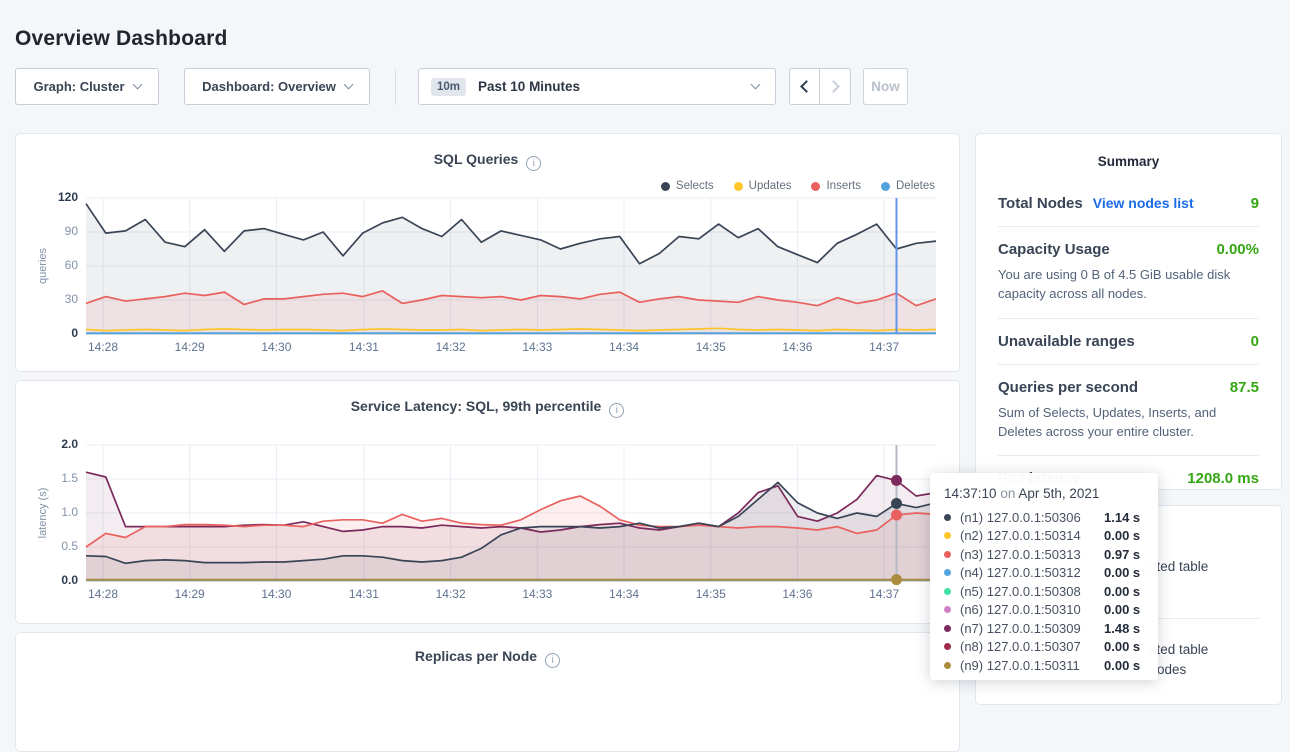 The height and width of the screenshot is (752, 1290). What do you see at coordinates (915, 186) in the screenshot?
I see `legend-label: Deletes` at bounding box center [915, 186].